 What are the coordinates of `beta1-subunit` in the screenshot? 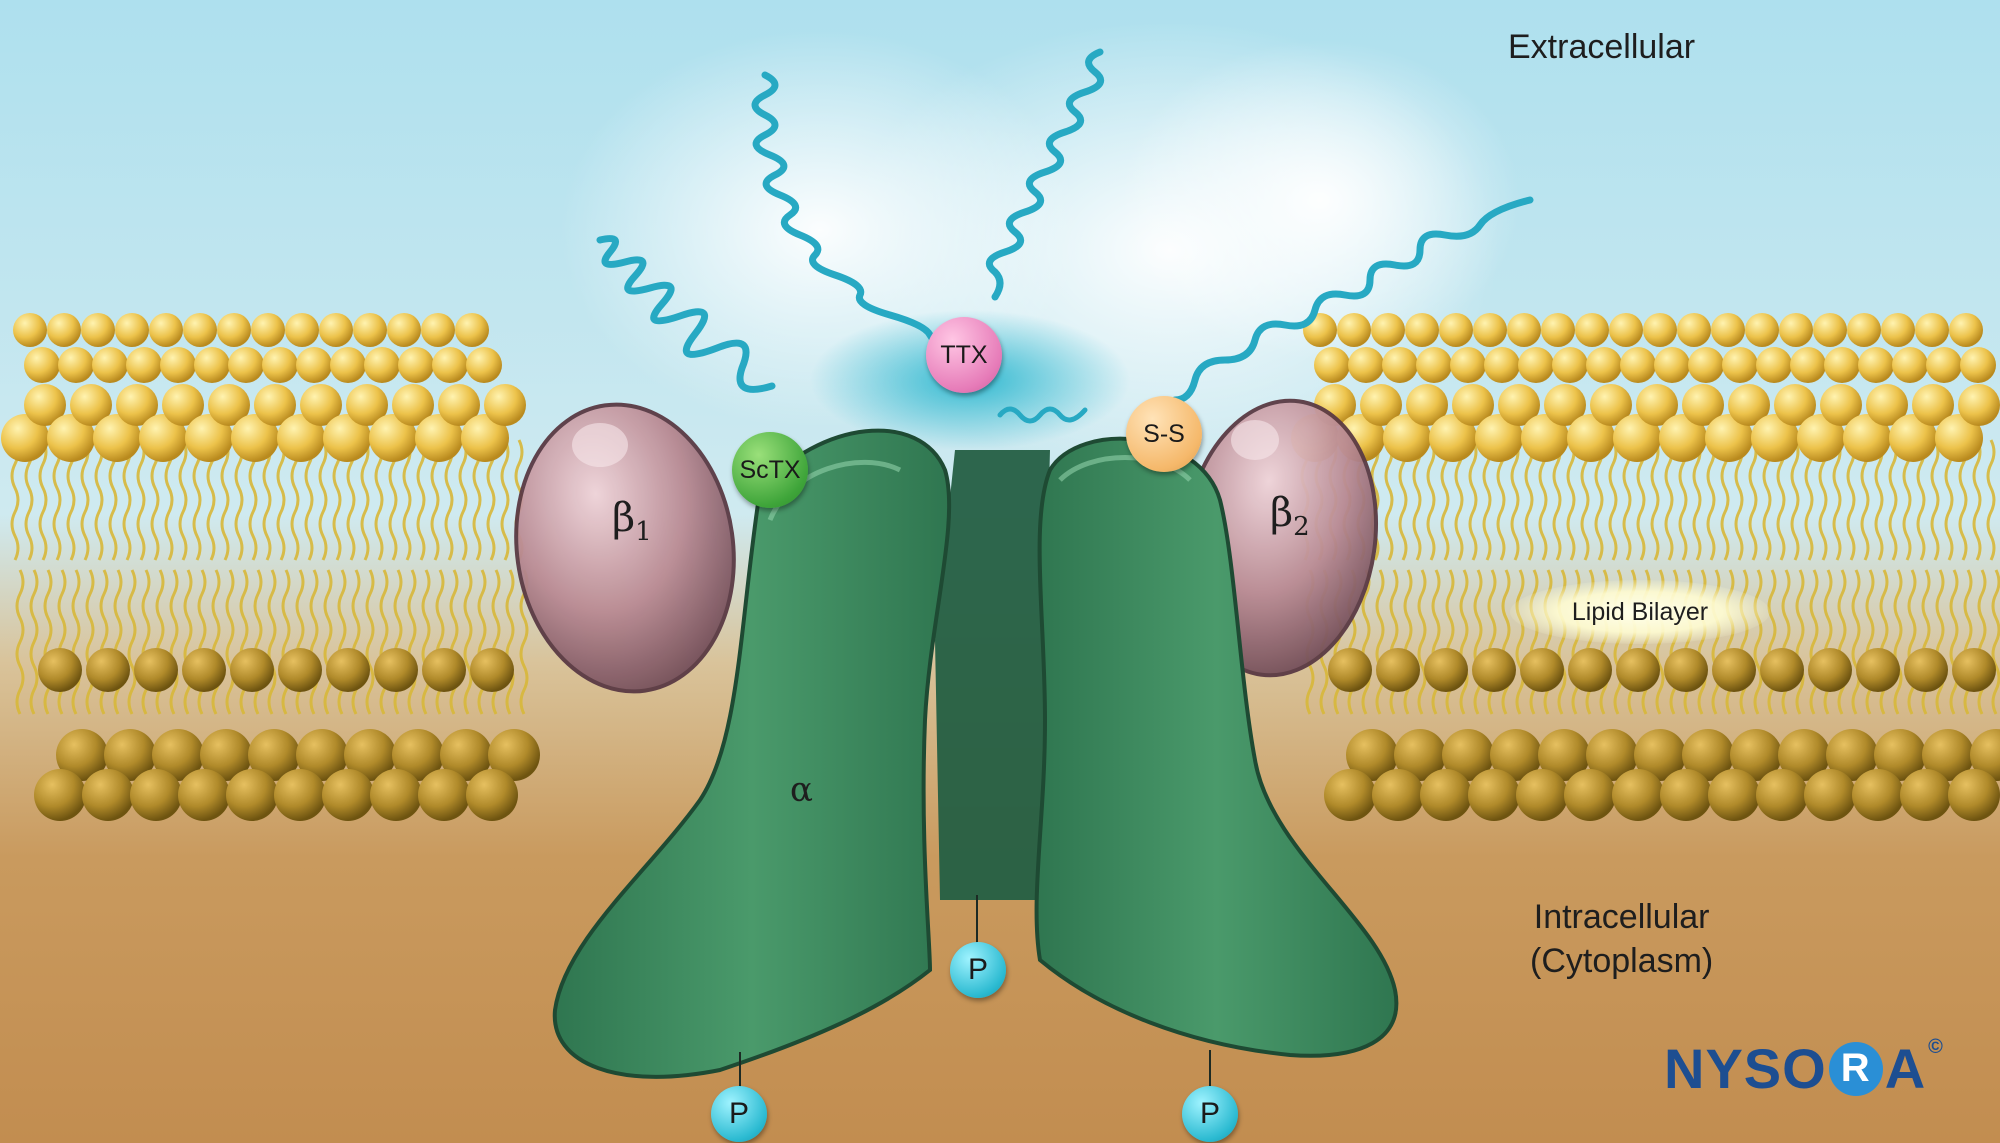 It's located at (625, 548).